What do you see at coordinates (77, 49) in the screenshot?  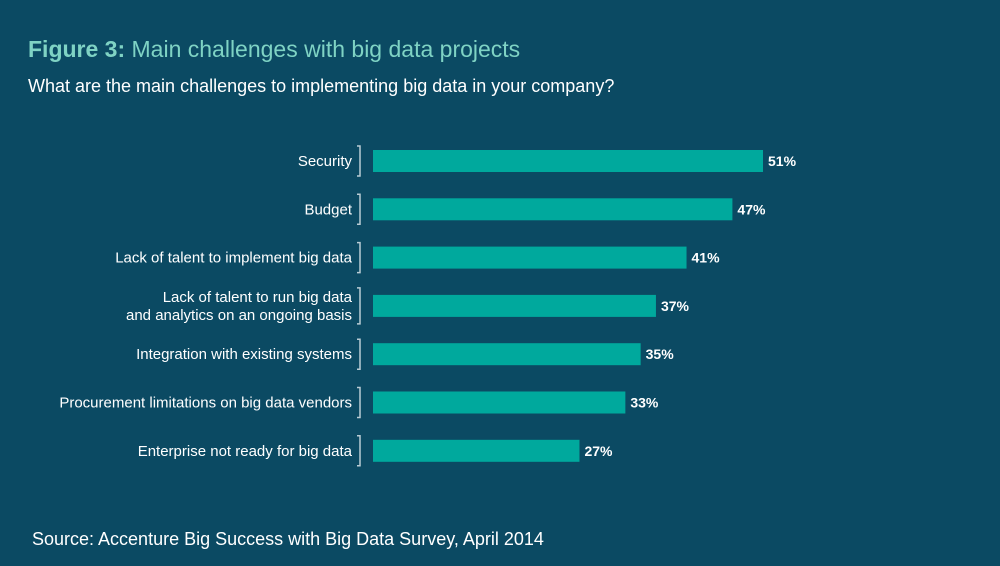 I see `figure-number: Figure 3:` at bounding box center [77, 49].